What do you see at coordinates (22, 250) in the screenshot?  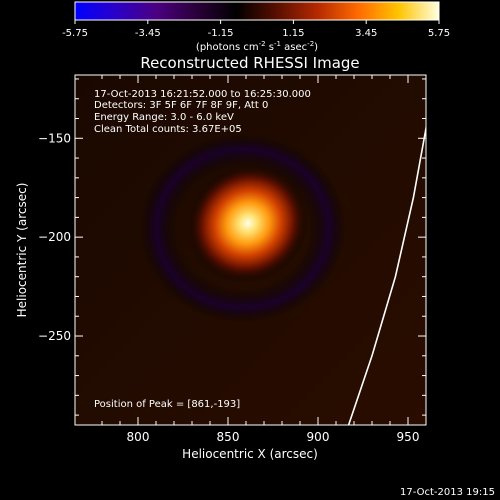 I see `y-axis-label: Heliocentric Y (arcsec)` at bounding box center [22, 250].